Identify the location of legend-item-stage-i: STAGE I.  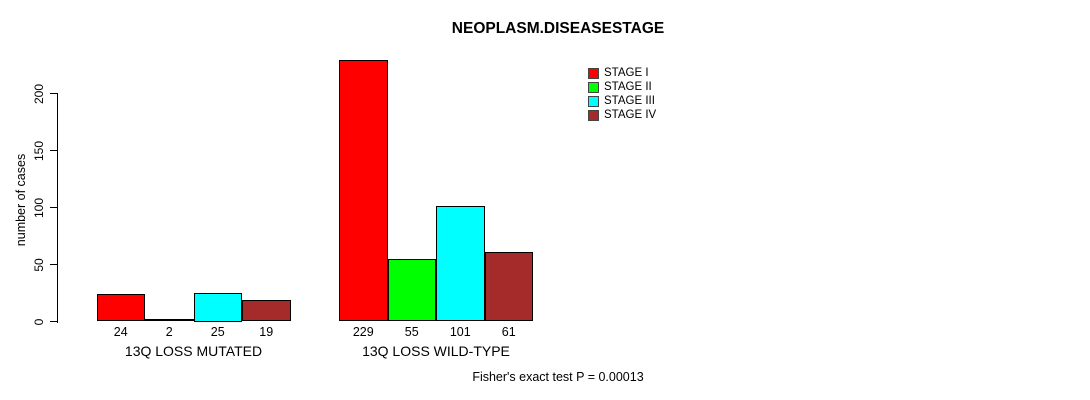
(622, 73).